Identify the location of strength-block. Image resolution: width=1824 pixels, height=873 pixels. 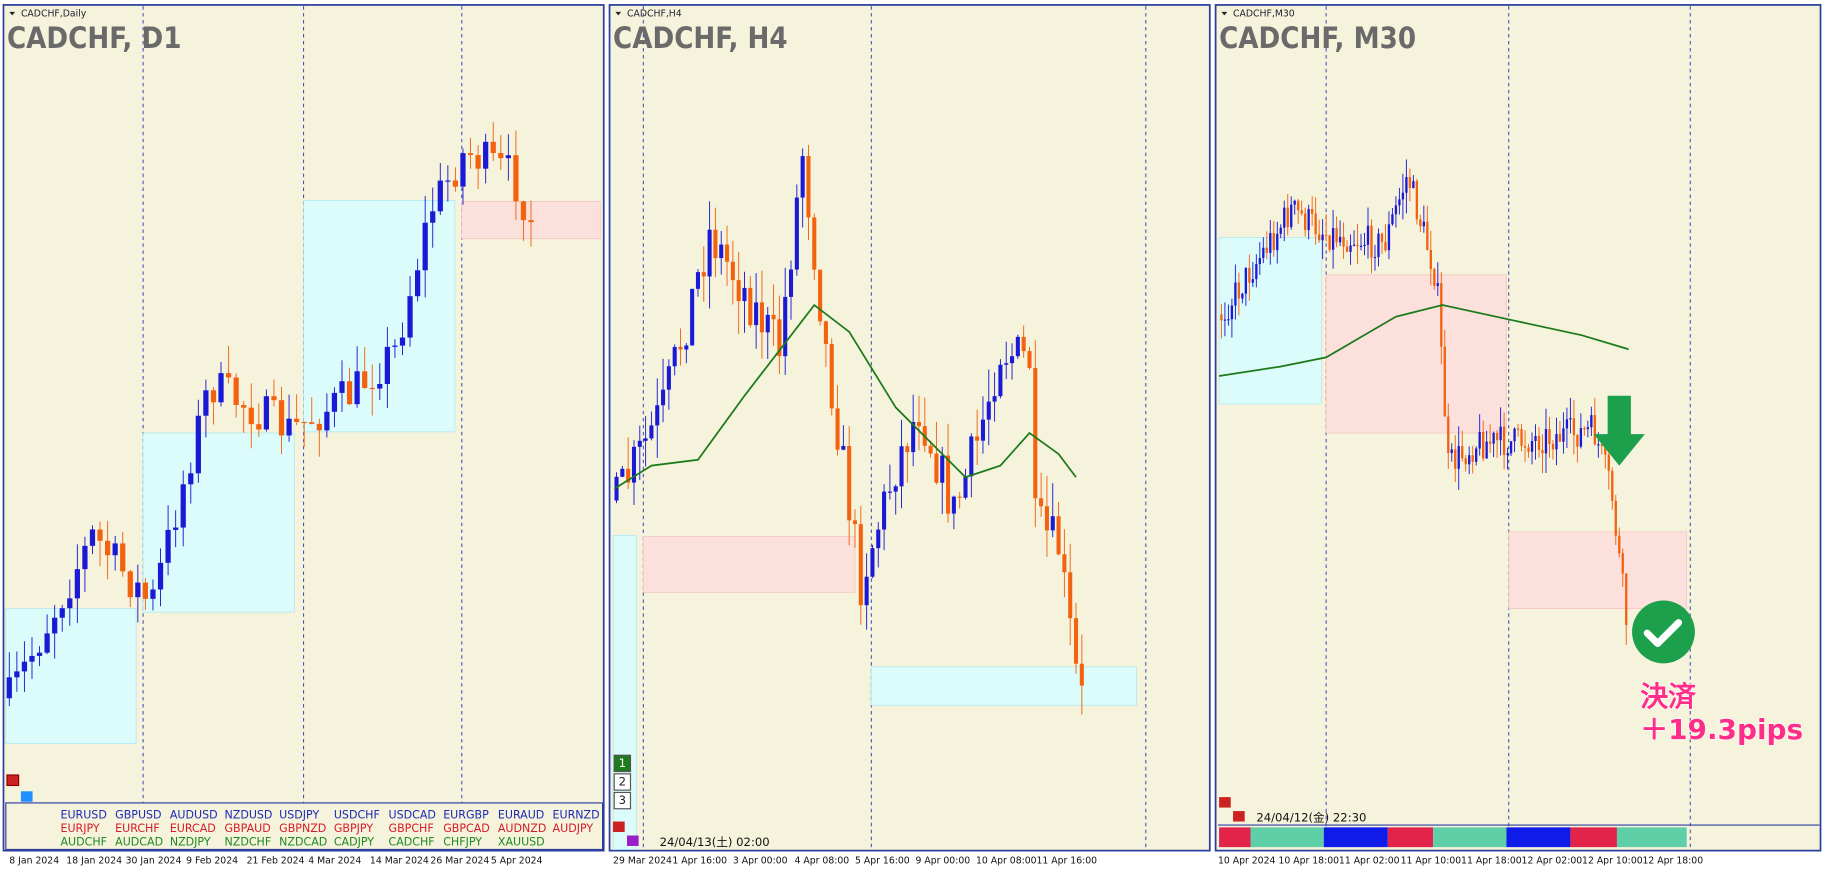
(1538, 837).